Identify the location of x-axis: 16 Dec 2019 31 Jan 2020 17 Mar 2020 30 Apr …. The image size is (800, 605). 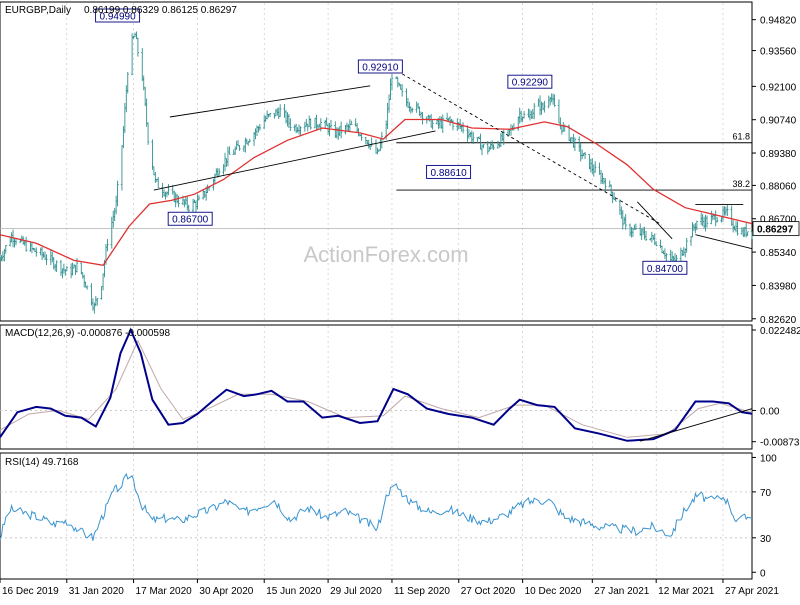
(389, 588).